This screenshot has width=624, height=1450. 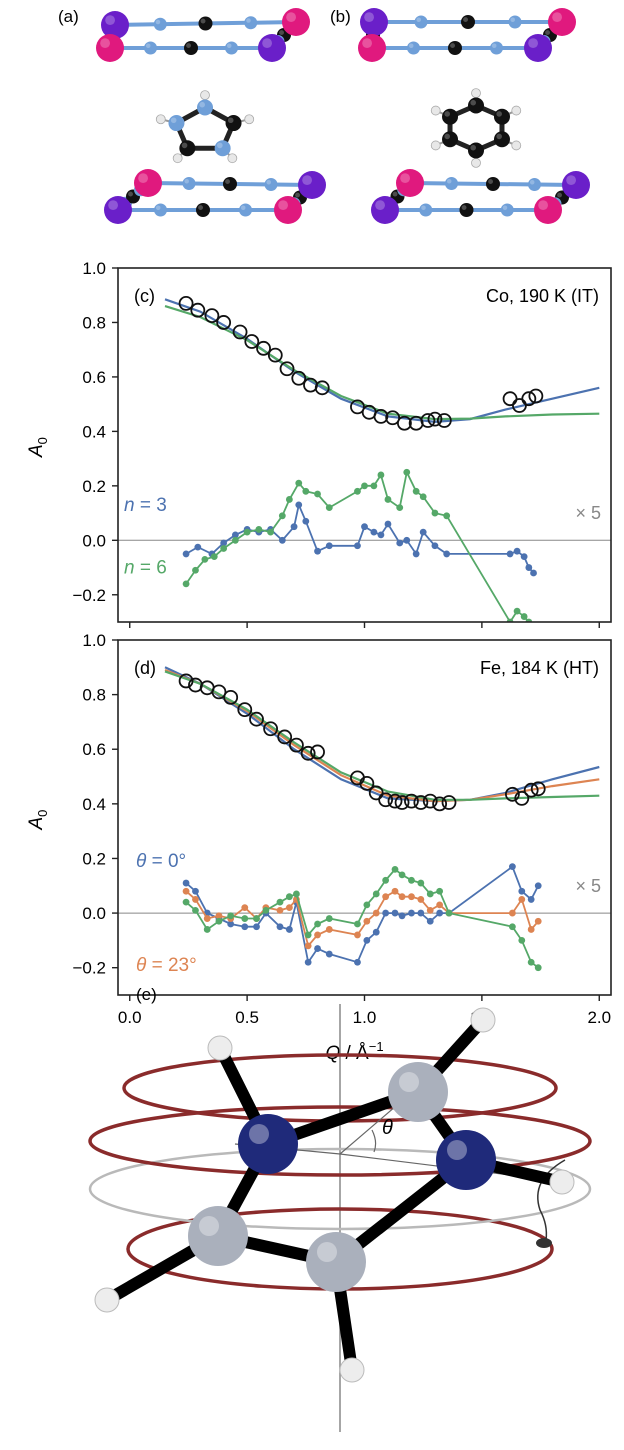 What do you see at coordinates (141, 861) in the screenshot?
I see `series-label-var: θ` at bounding box center [141, 861].